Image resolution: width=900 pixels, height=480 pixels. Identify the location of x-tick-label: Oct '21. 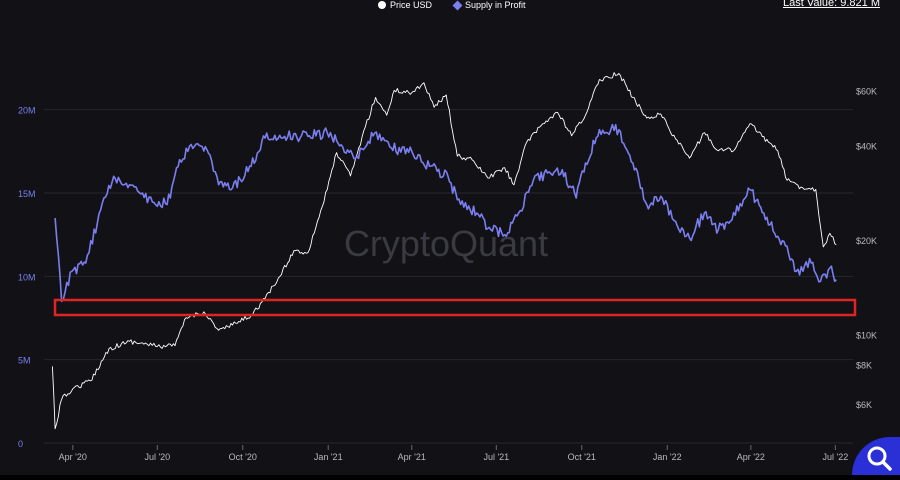
(582, 457).